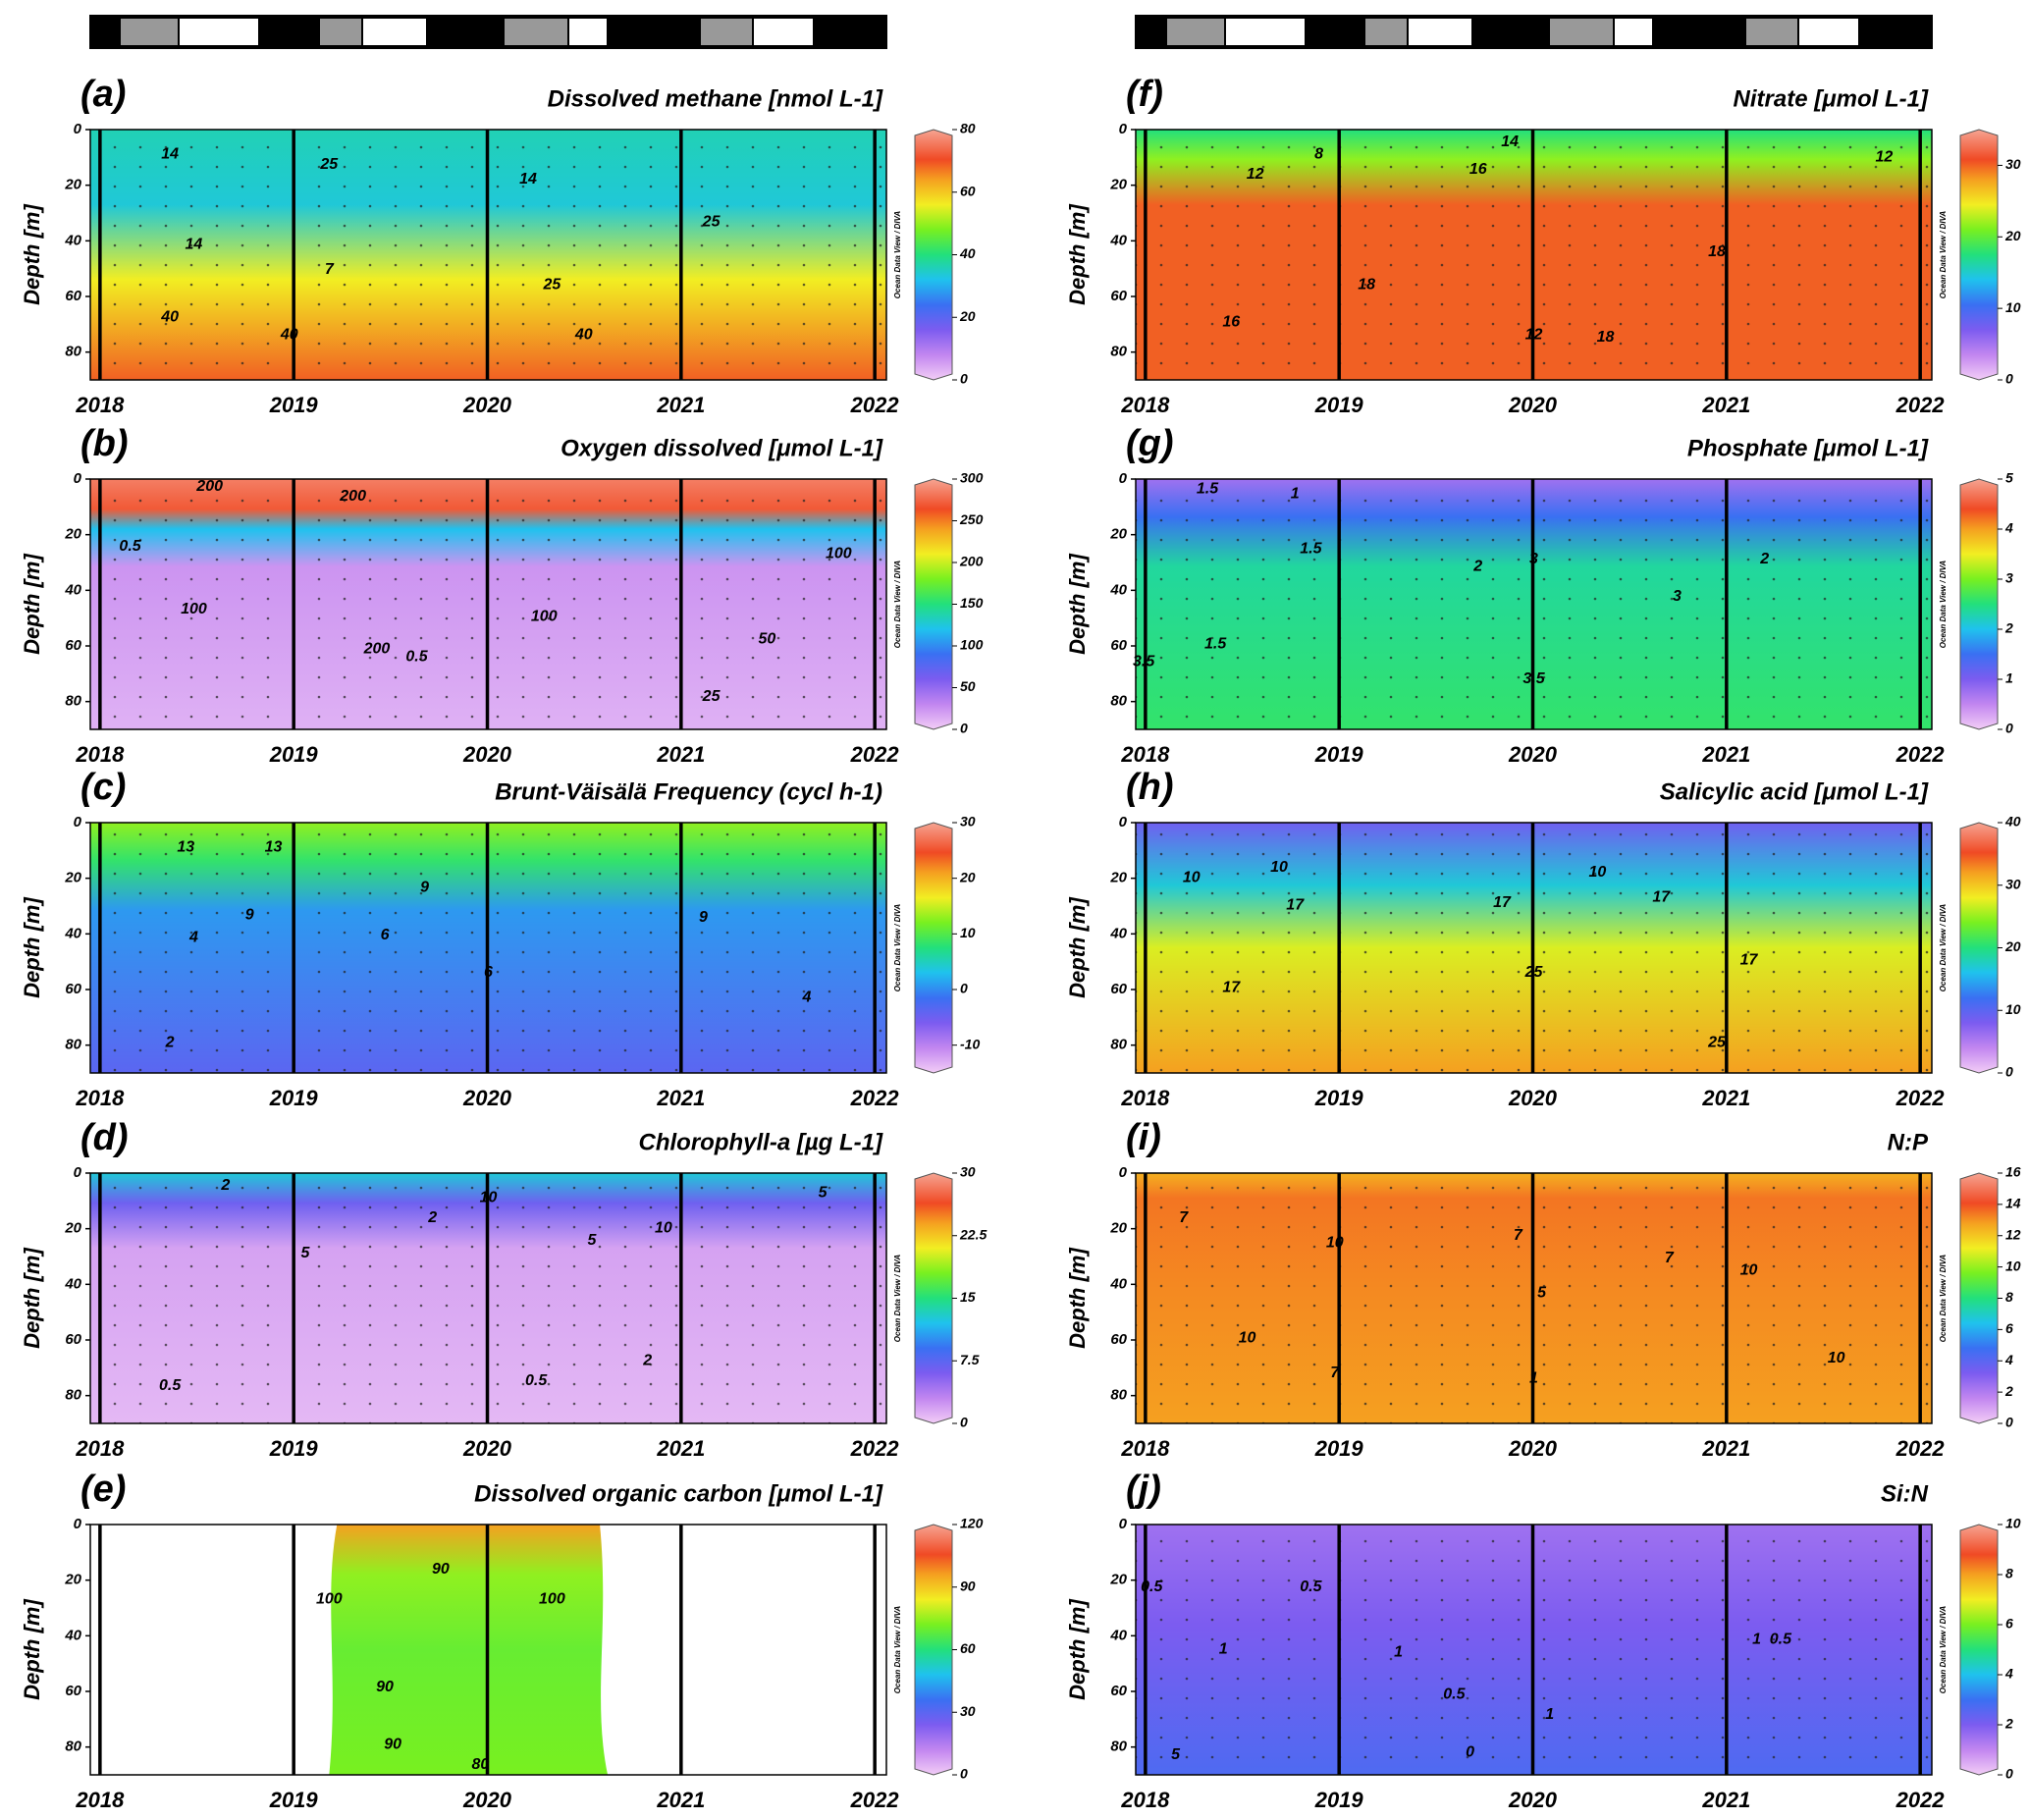  Describe the element at coordinates (806, 998) in the screenshot. I see `contour-label: 4` at that location.